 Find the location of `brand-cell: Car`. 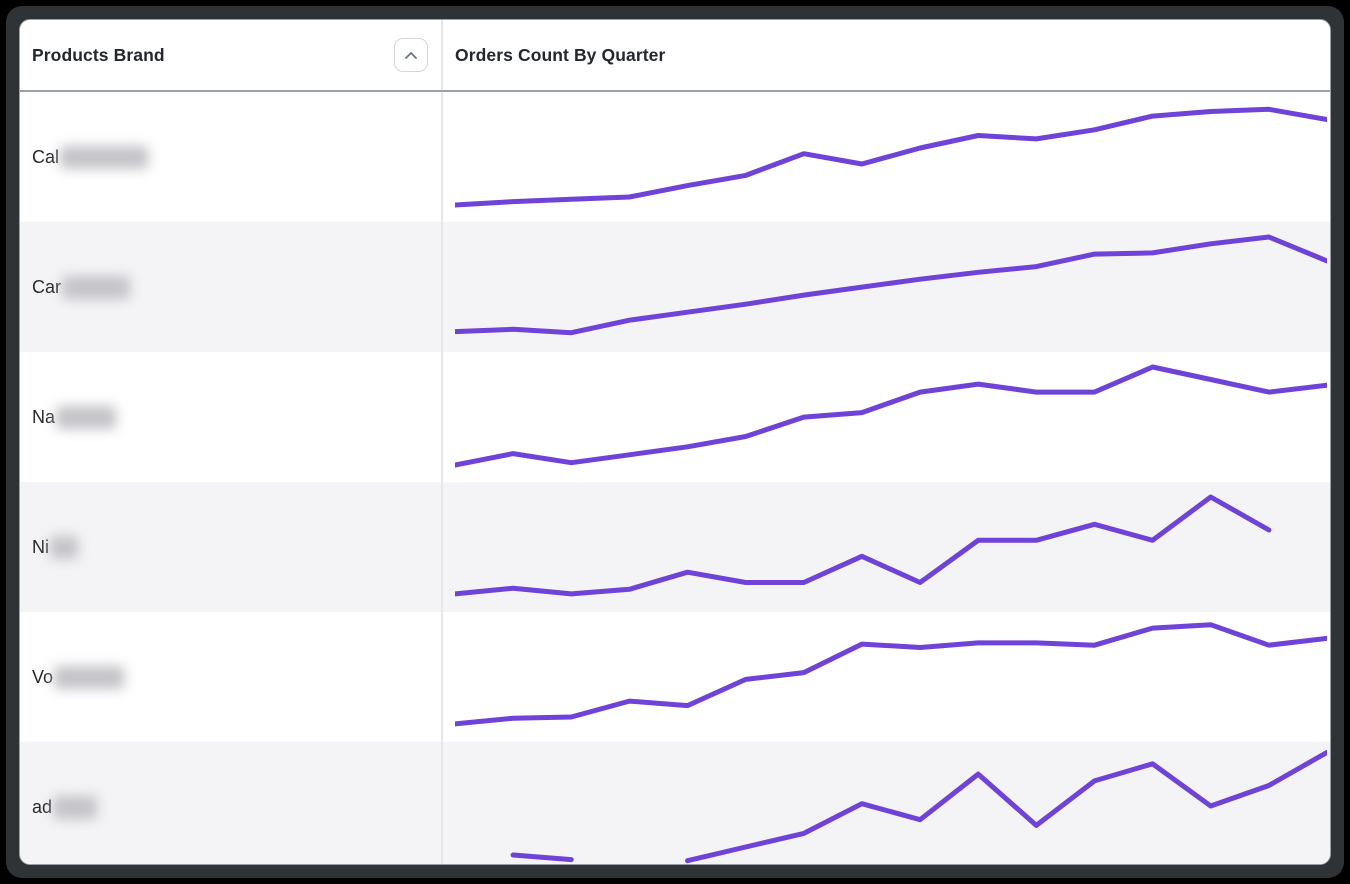

brand-cell: Car is located at coordinates (231, 287).